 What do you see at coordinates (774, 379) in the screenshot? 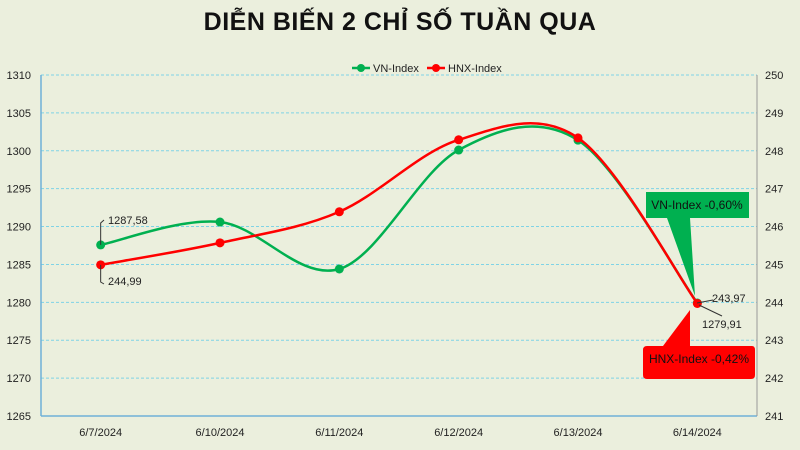
I see `right-tick-label: 242` at bounding box center [774, 379].